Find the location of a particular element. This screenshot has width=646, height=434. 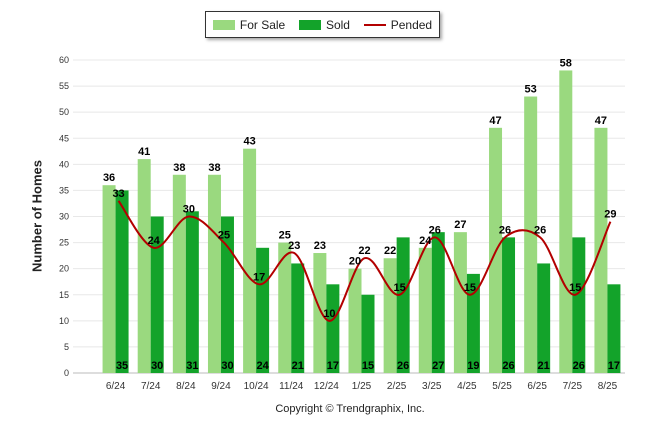

legend-item-for-sale: For Sale is located at coordinates (249, 24).